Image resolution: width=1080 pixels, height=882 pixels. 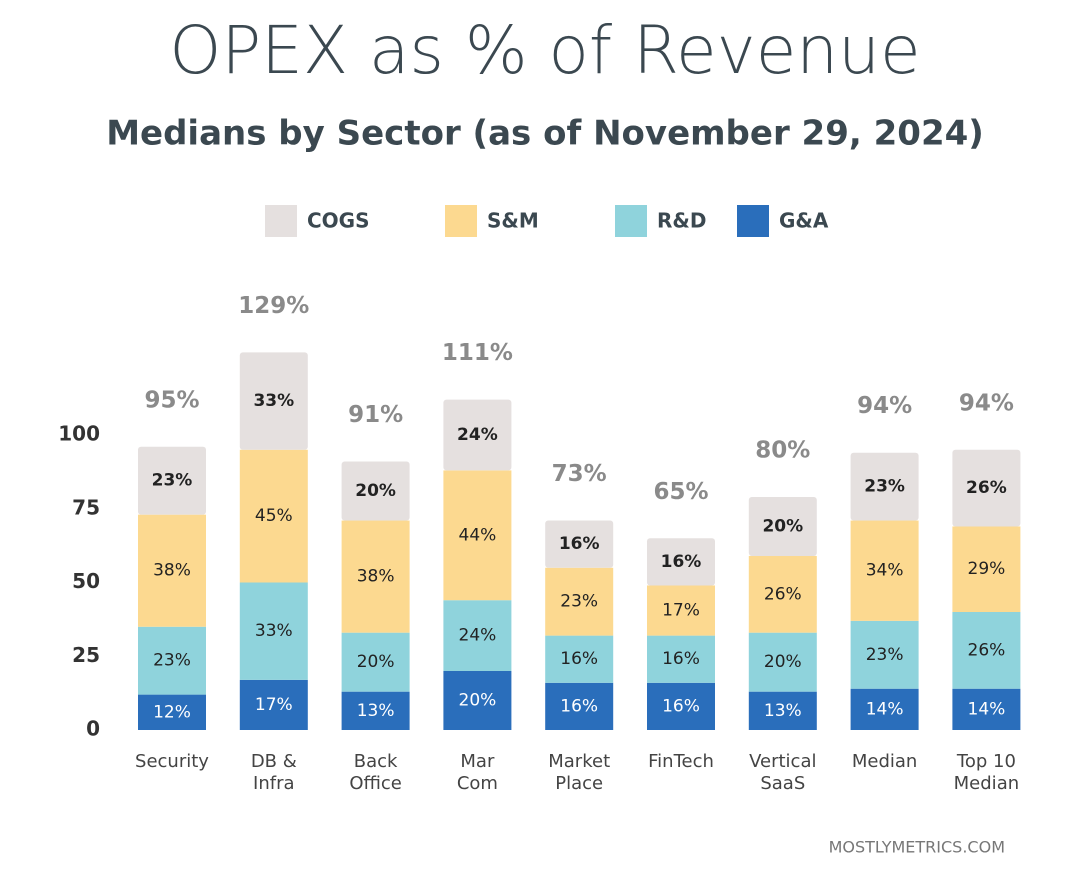 What do you see at coordinates (477, 772) in the screenshot?
I see `x-tick-label: Mar Com` at bounding box center [477, 772].